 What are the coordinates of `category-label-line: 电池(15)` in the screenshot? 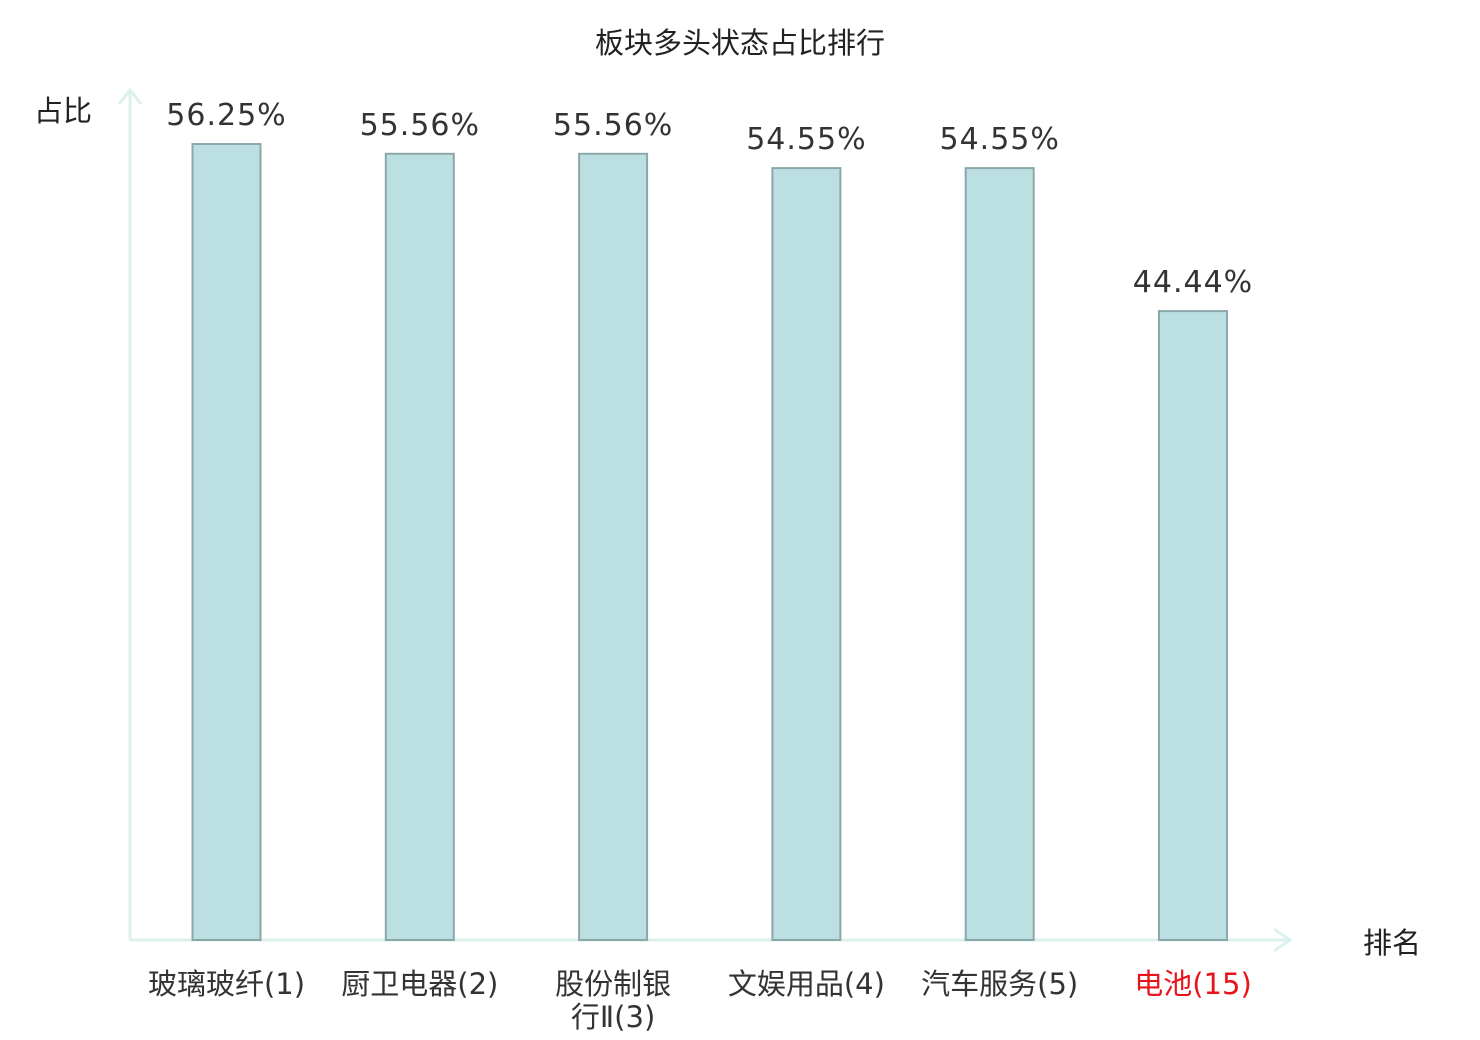 It's located at (1193, 984).